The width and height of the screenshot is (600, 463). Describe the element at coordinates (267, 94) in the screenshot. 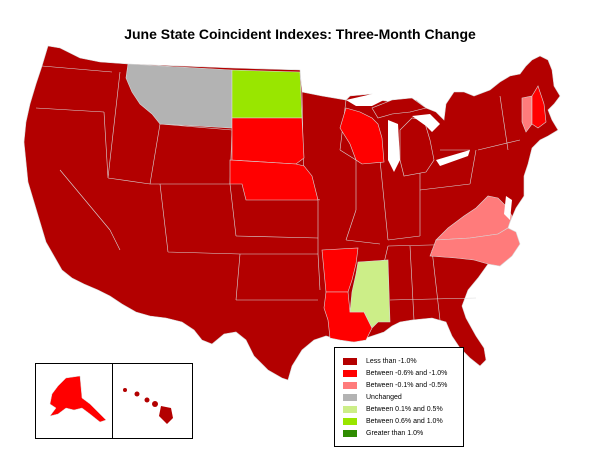

I see `state-north-dakota` at that location.